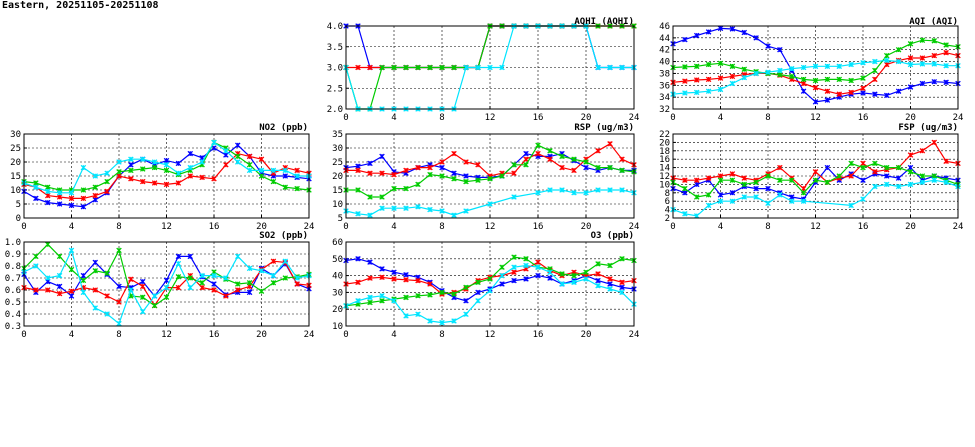  Describe the element at coordinates (47, 244) in the screenshot. I see `so2-series-3-point` at that location.